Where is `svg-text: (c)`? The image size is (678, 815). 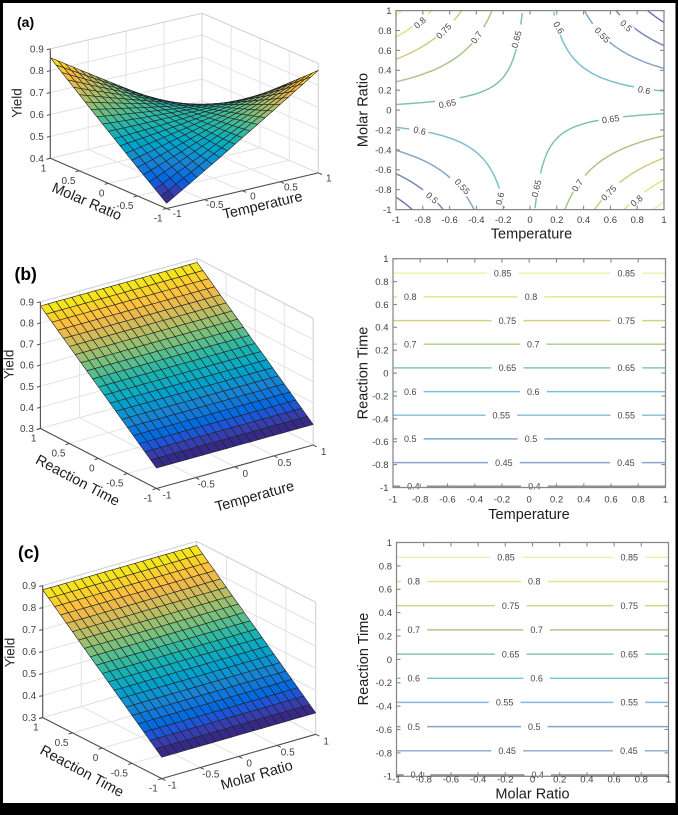
svg-text: (c) is located at coordinates (28, 553).